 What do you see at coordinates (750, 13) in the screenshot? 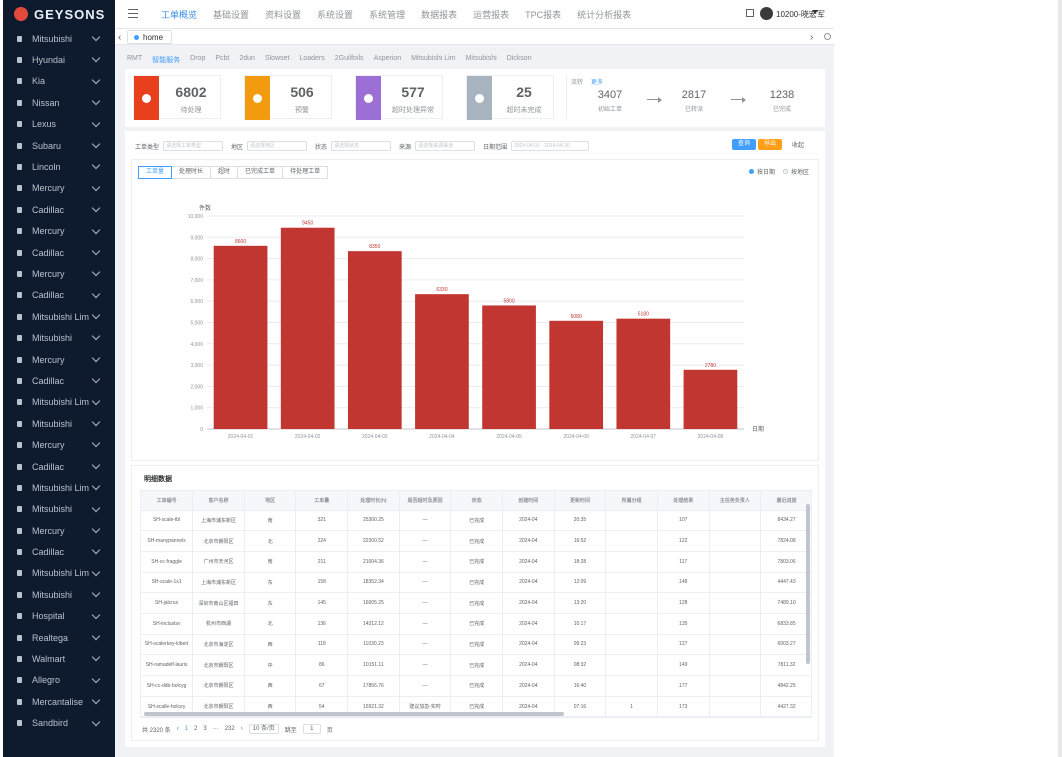
I see `fullscreen-icon` at bounding box center [750, 13].